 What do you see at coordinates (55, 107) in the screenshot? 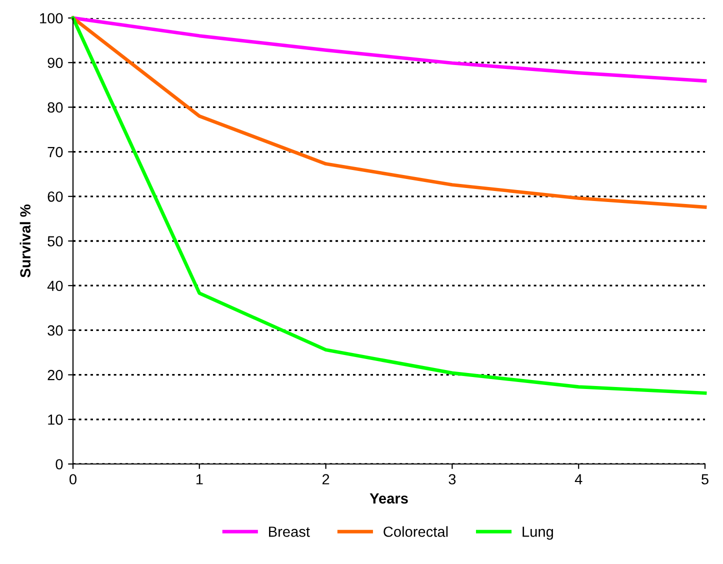
I see `y-tick-label: 80` at bounding box center [55, 107].